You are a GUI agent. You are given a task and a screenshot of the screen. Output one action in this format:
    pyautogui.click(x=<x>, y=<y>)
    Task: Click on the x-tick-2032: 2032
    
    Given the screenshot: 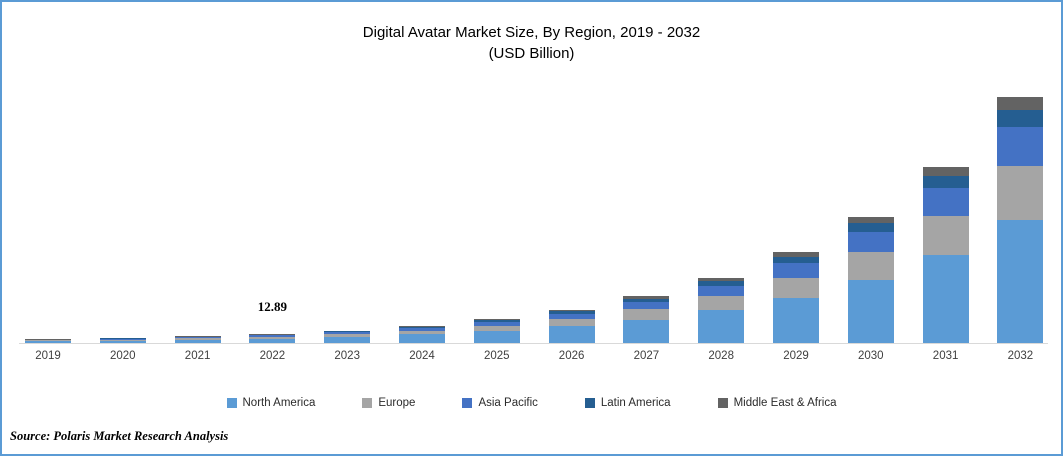 What is the action you would take?
    pyautogui.click(x=1020, y=356)
    